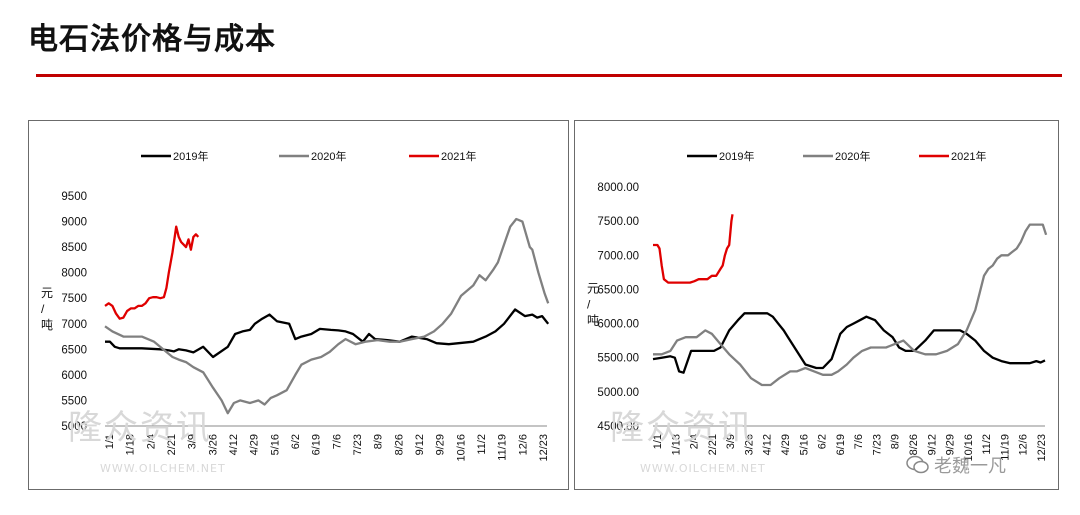  Describe the element at coordinates (74, 325) in the screenshot. I see `y-tick-label: 7000` at that location.